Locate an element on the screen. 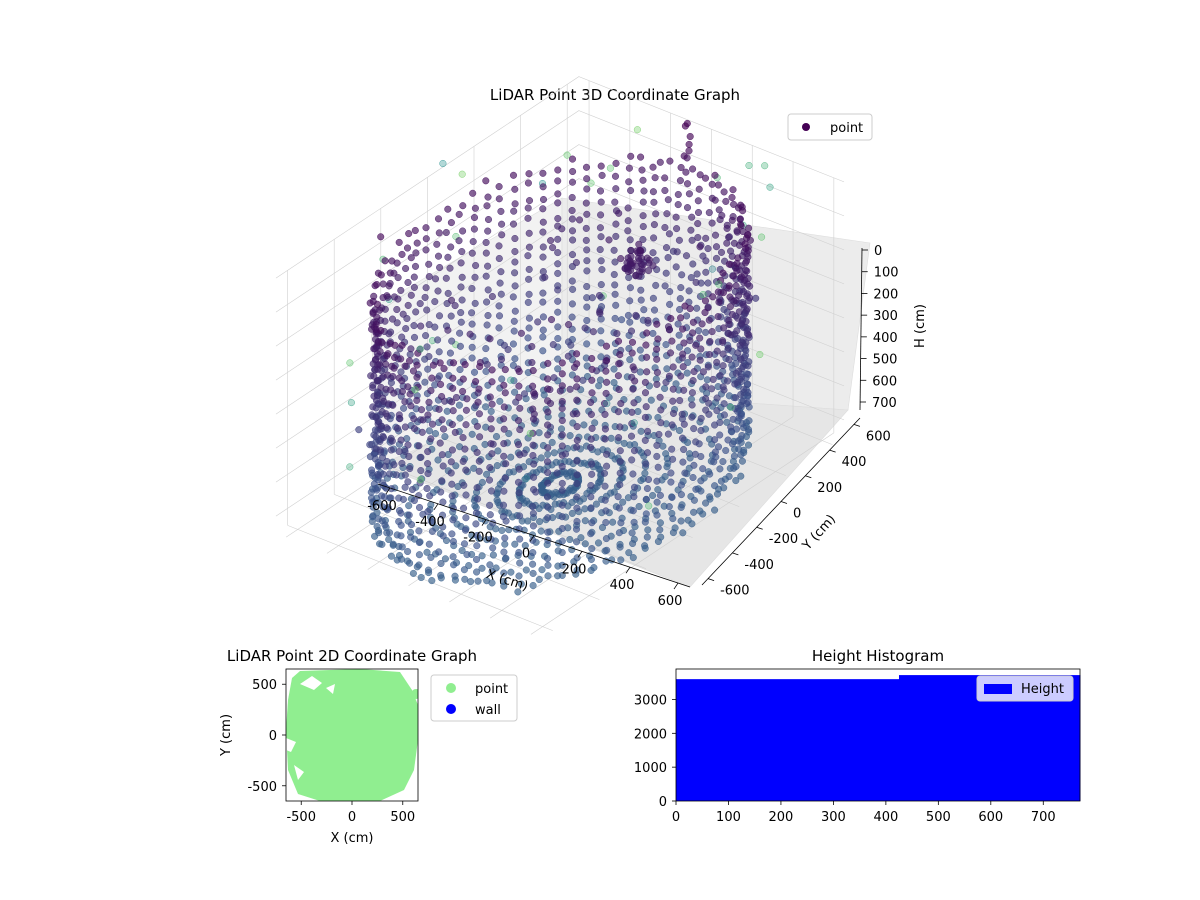 This screenshot has width=1200, height=900. x-tick-label-3d: -200 is located at coordinates (478, 538).